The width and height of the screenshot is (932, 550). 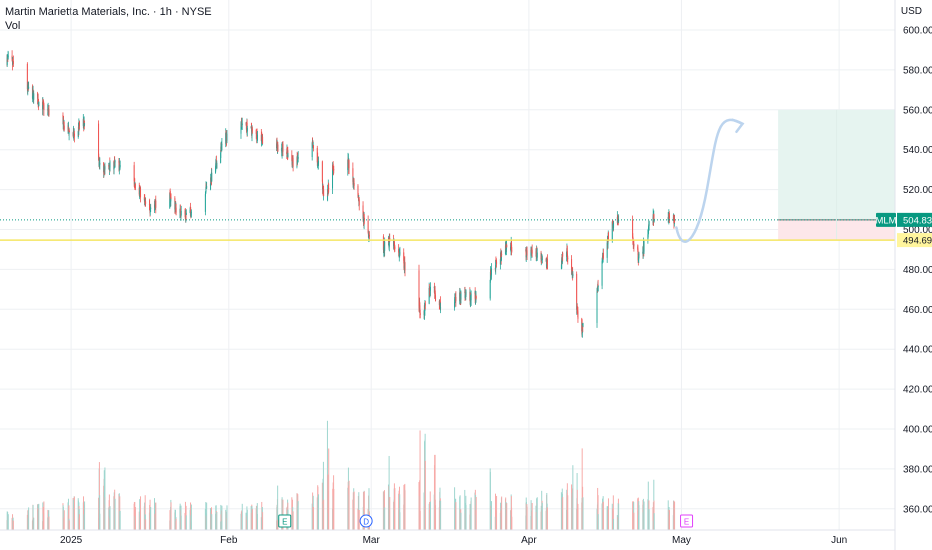 I want to click on y-tick-label: 560.00, so click(x=917, y=110).